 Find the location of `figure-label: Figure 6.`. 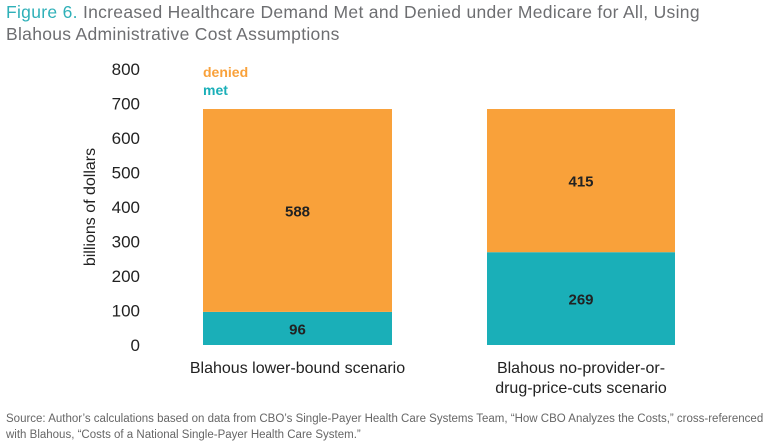

figure-label: Figure 6. is located at coordinates (42, 12).